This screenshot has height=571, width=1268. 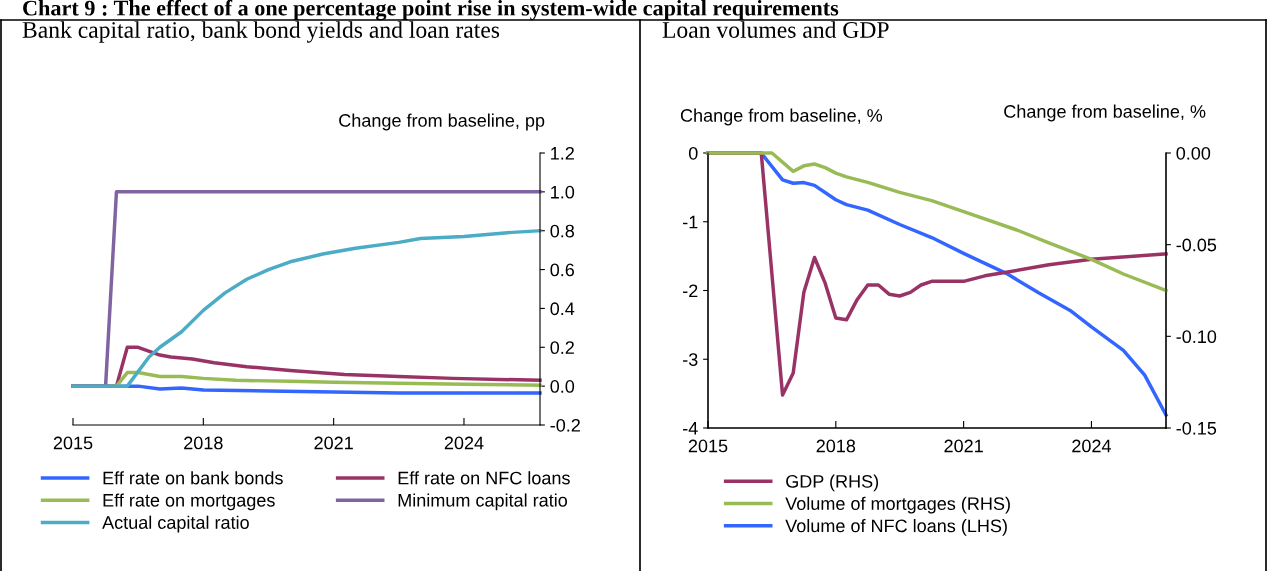 What do you see at coordinates (193, 478) in the screenshot?
I see `legend-label: Eff rate on bank bonds` at bounding box center [193, 478].